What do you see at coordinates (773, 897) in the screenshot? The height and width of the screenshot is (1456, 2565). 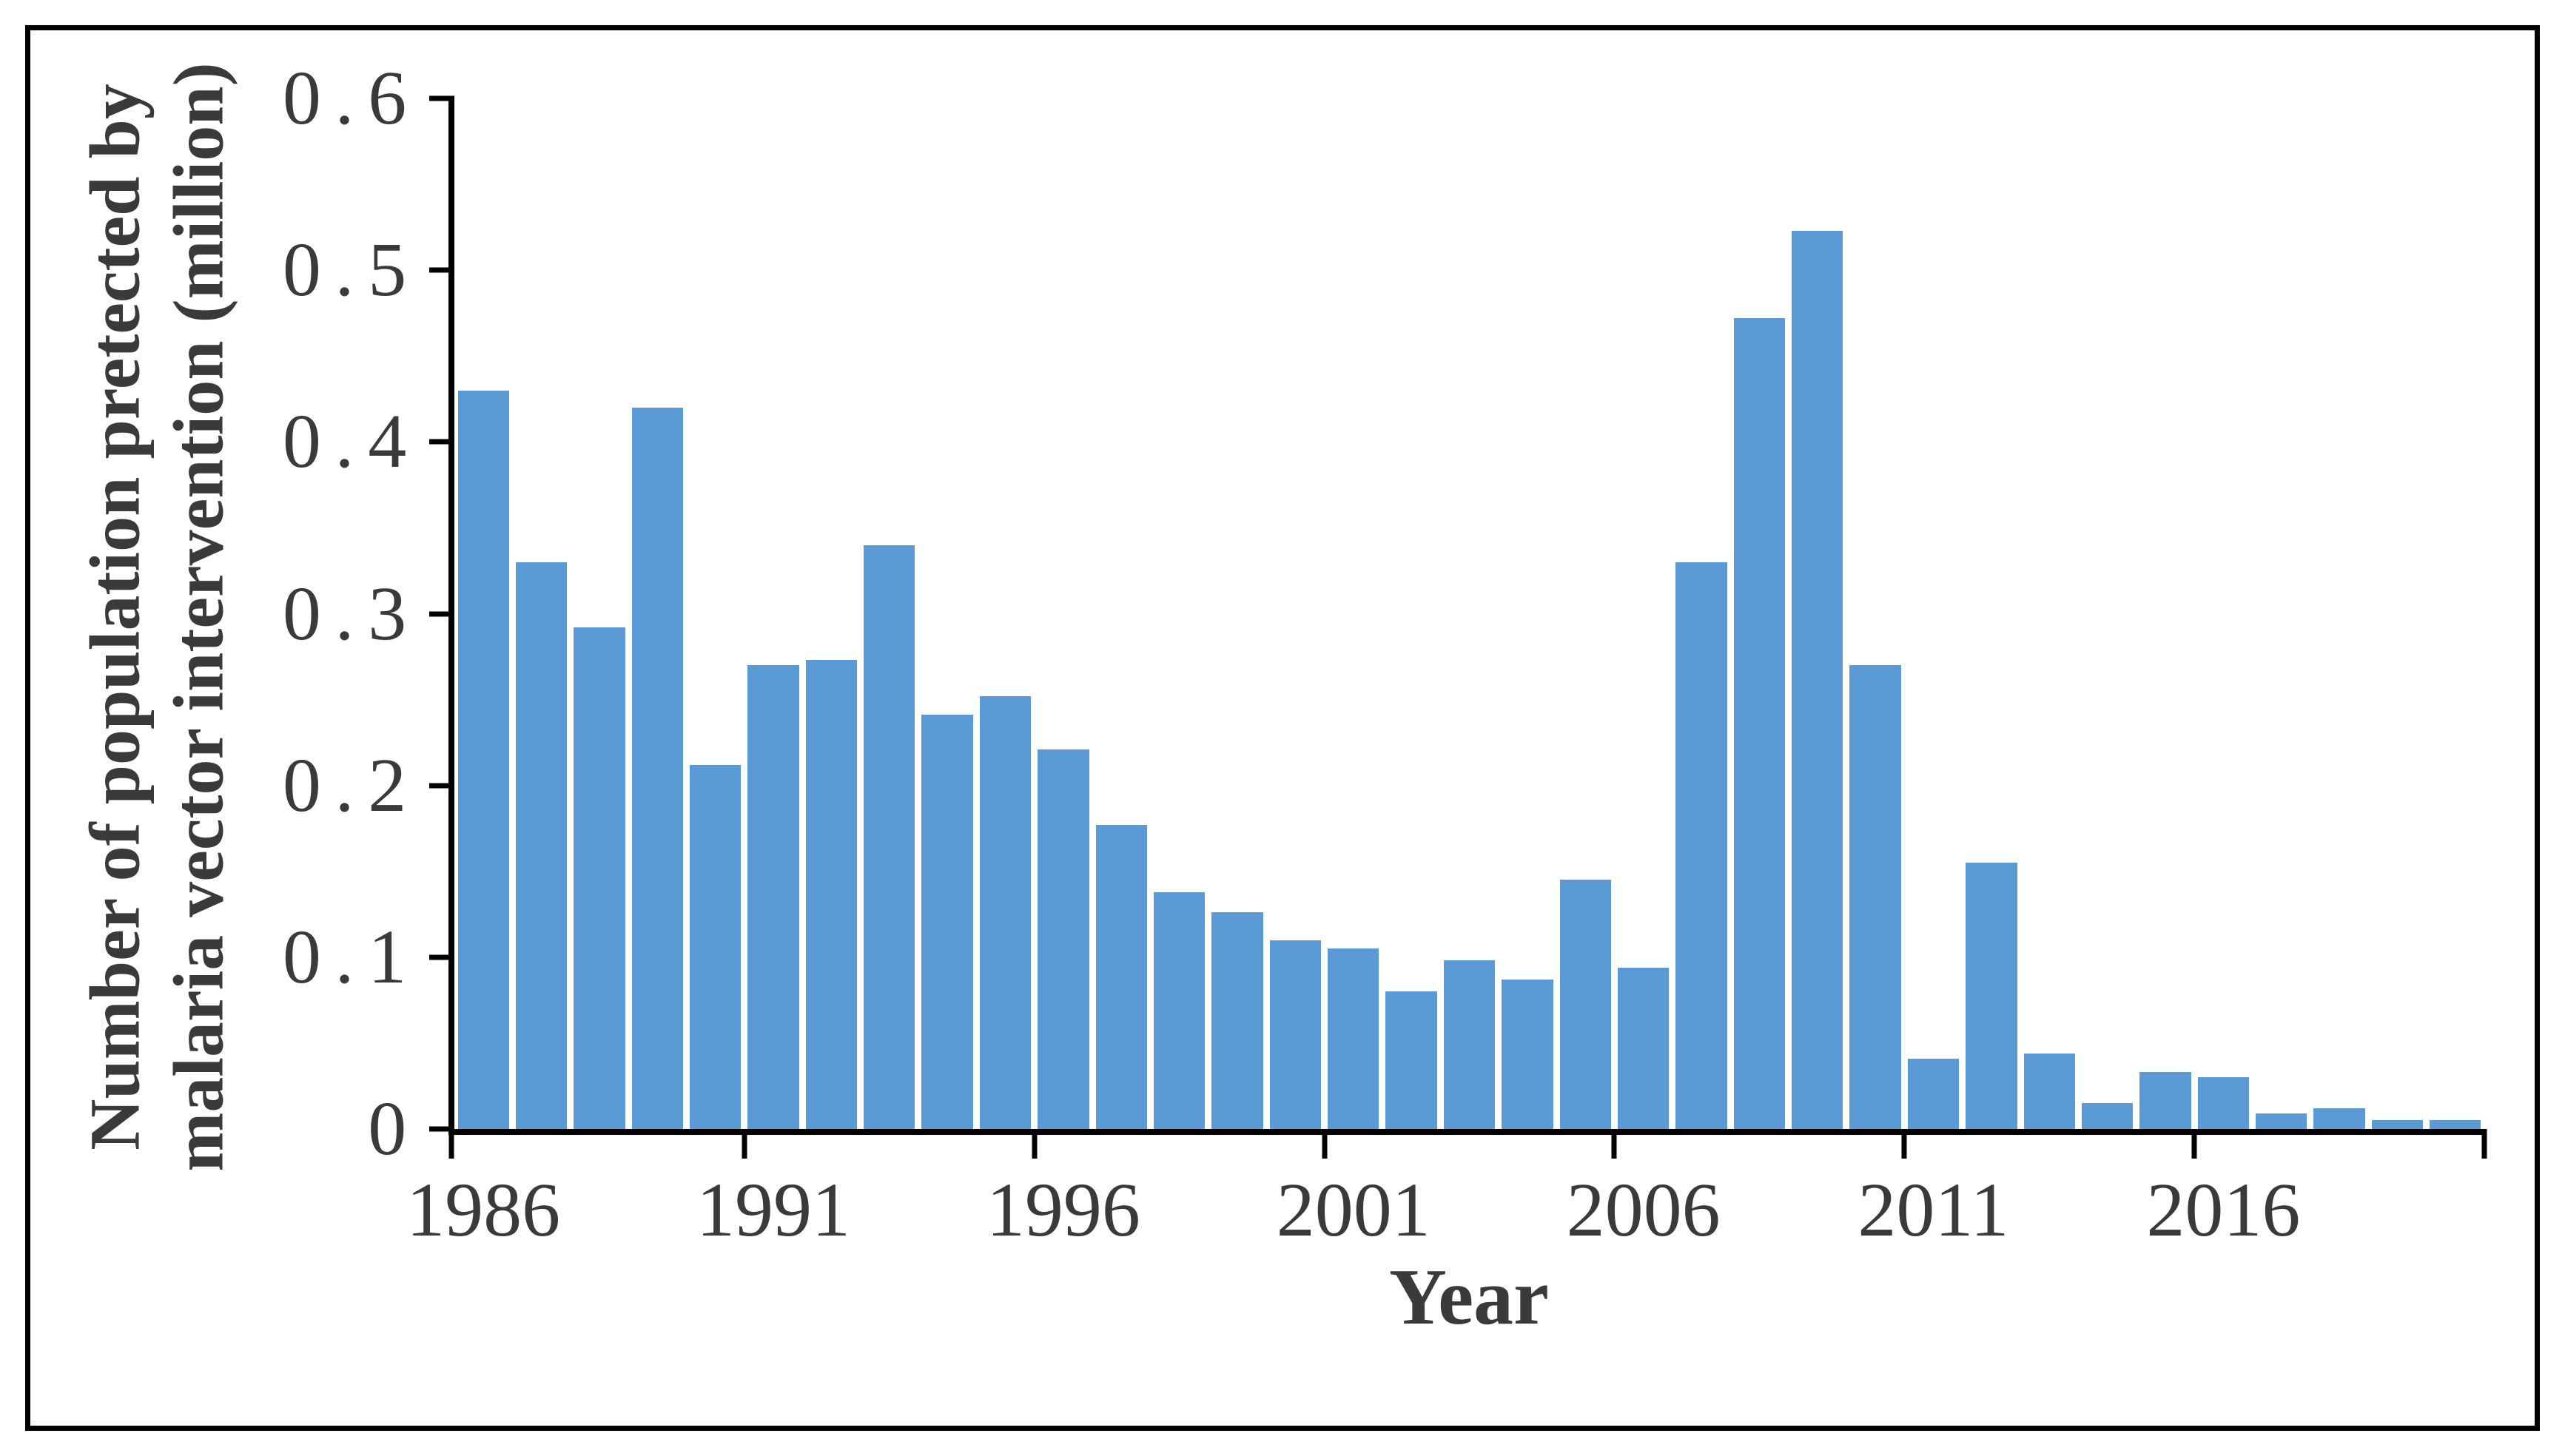 I see `bar-1991` at bounding box center [773, 897].